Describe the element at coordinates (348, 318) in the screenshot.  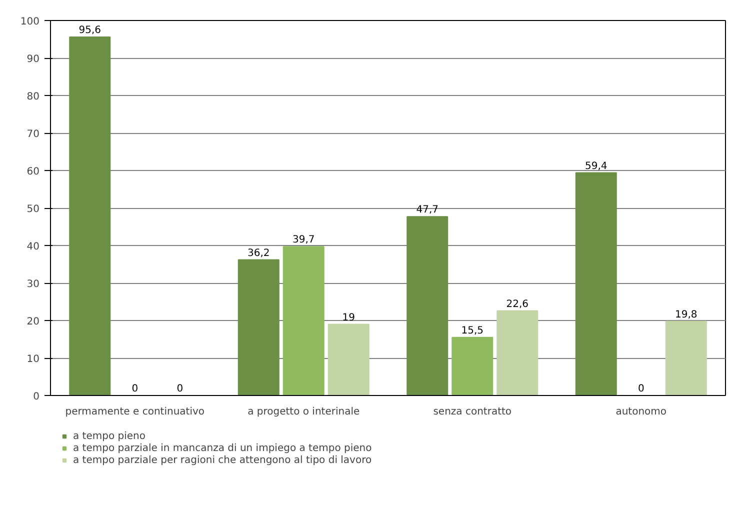
I see `data-label: 19` at that location.